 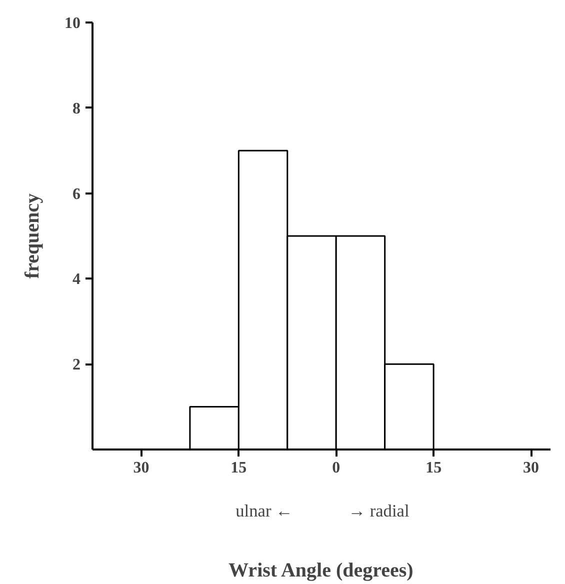 What do you see at coordinates (76, 365) in the screenshot?
I see `y-tick-label: 2` at bounding box center [76, 365].